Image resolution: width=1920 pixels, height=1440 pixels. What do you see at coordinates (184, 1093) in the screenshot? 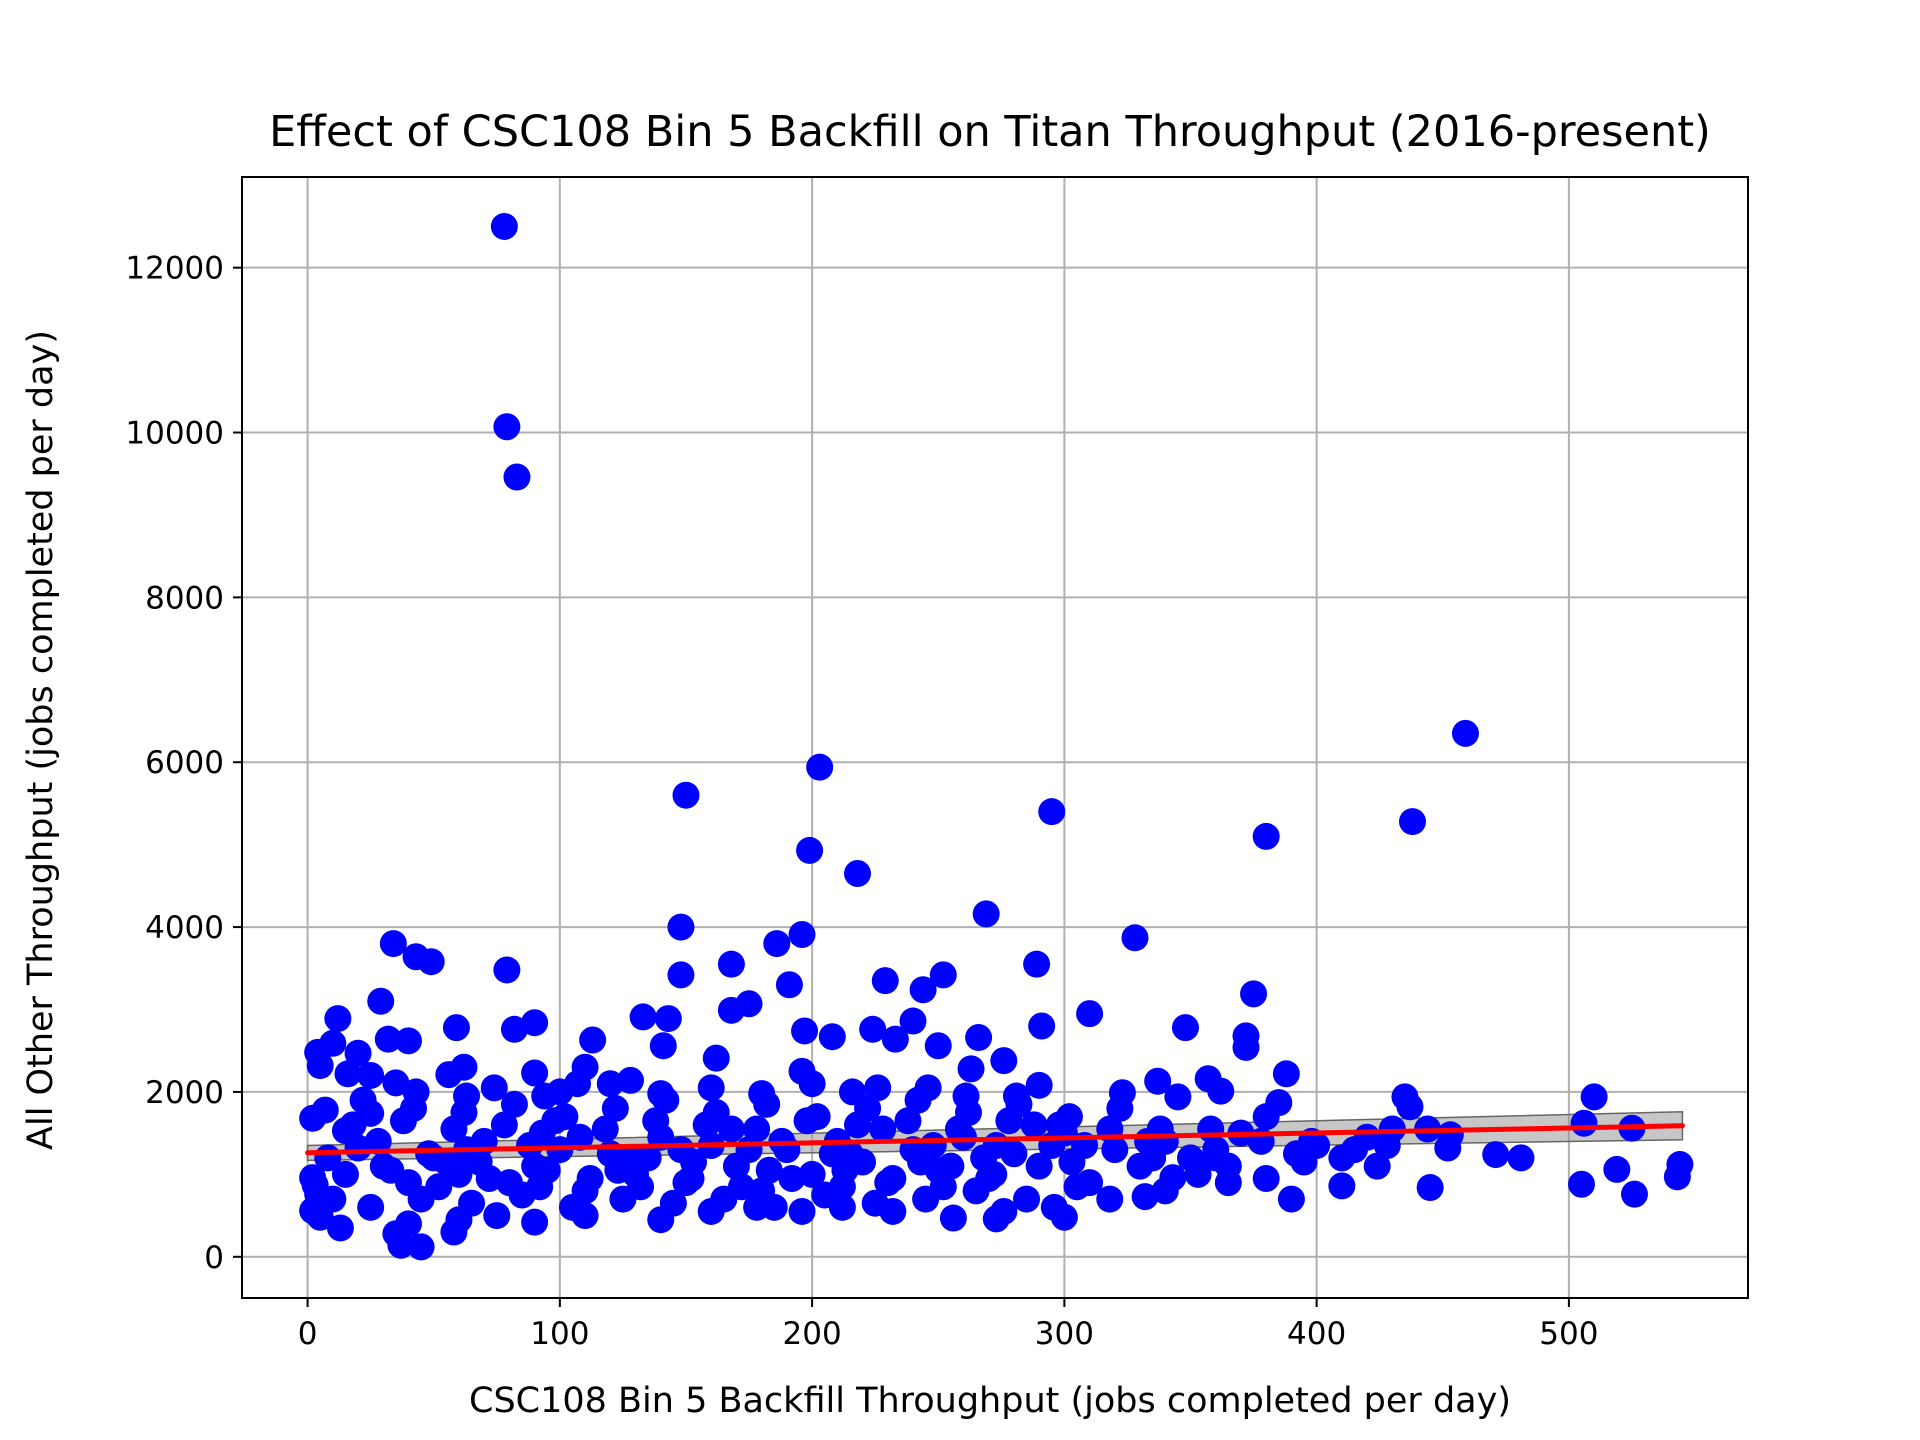
I see `y-tick-label: 2000` at bounding box center [184, 1093].